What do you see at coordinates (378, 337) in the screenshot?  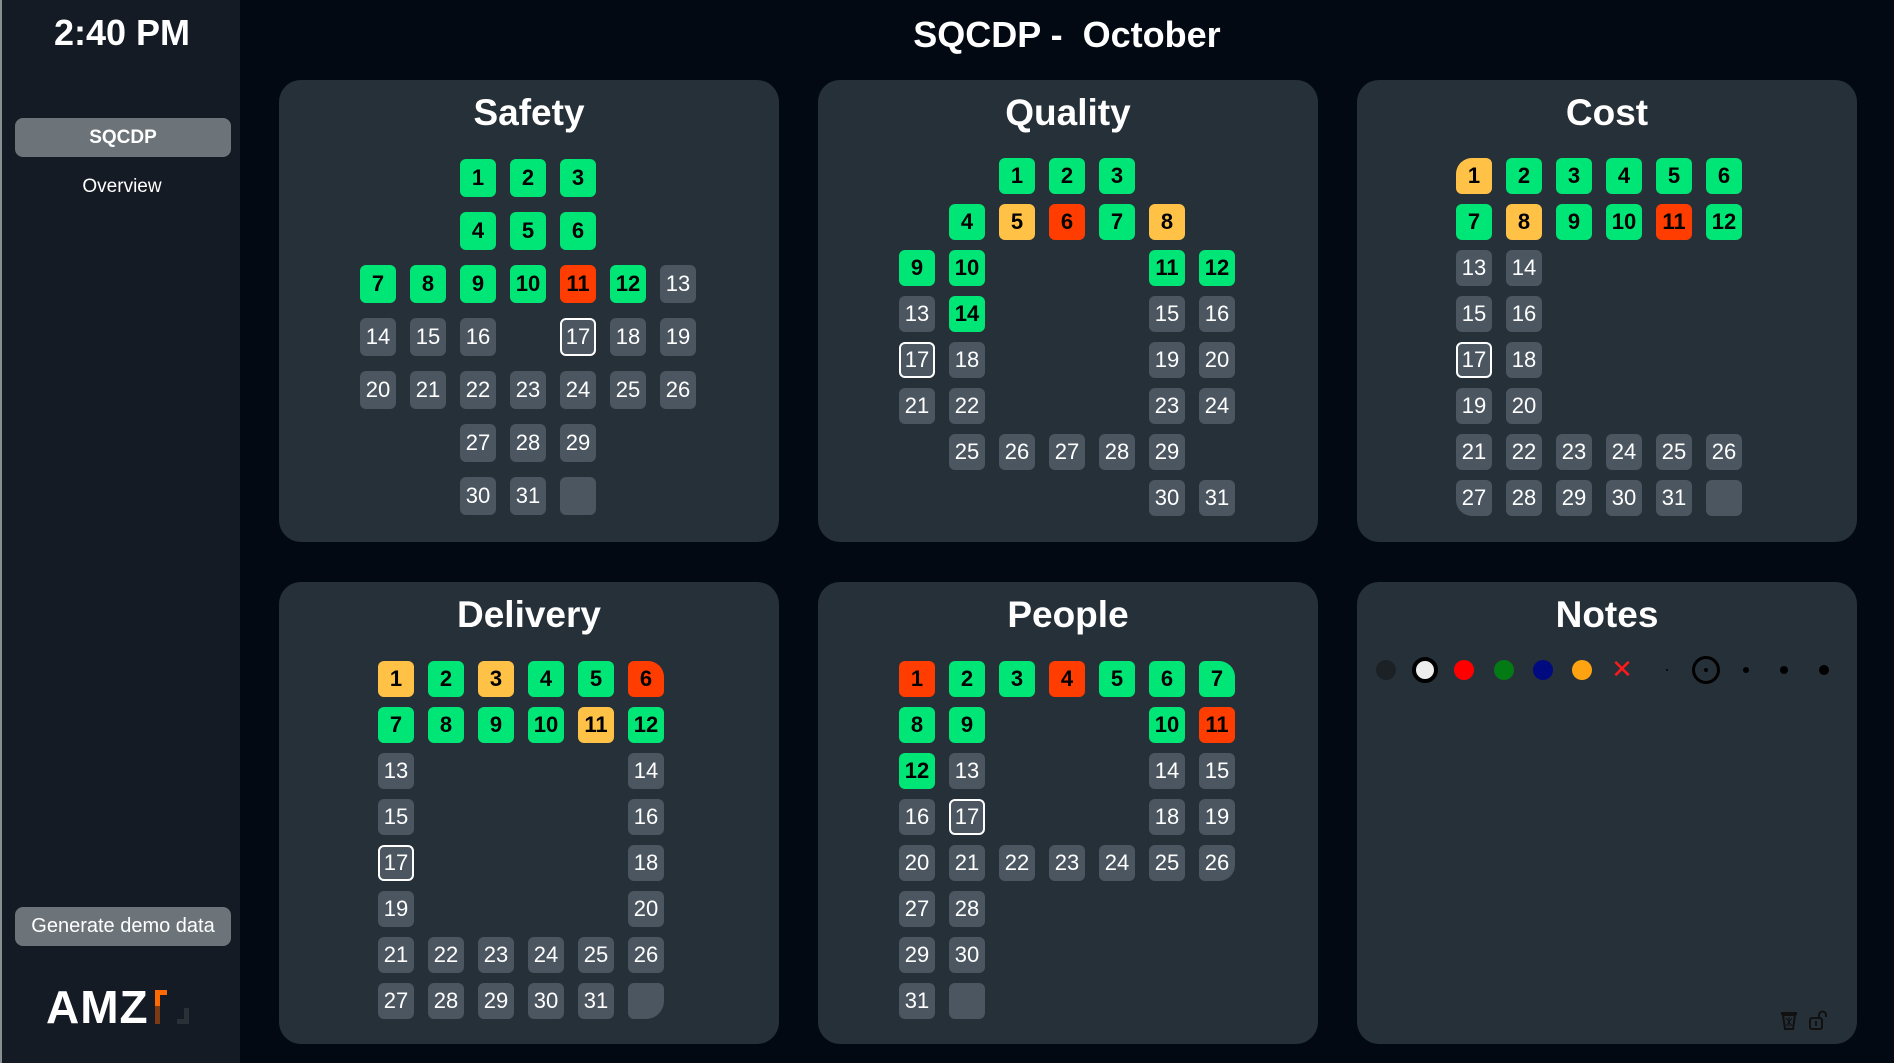 I see `safety-day-14: 14` at bounding box center [378, 337].